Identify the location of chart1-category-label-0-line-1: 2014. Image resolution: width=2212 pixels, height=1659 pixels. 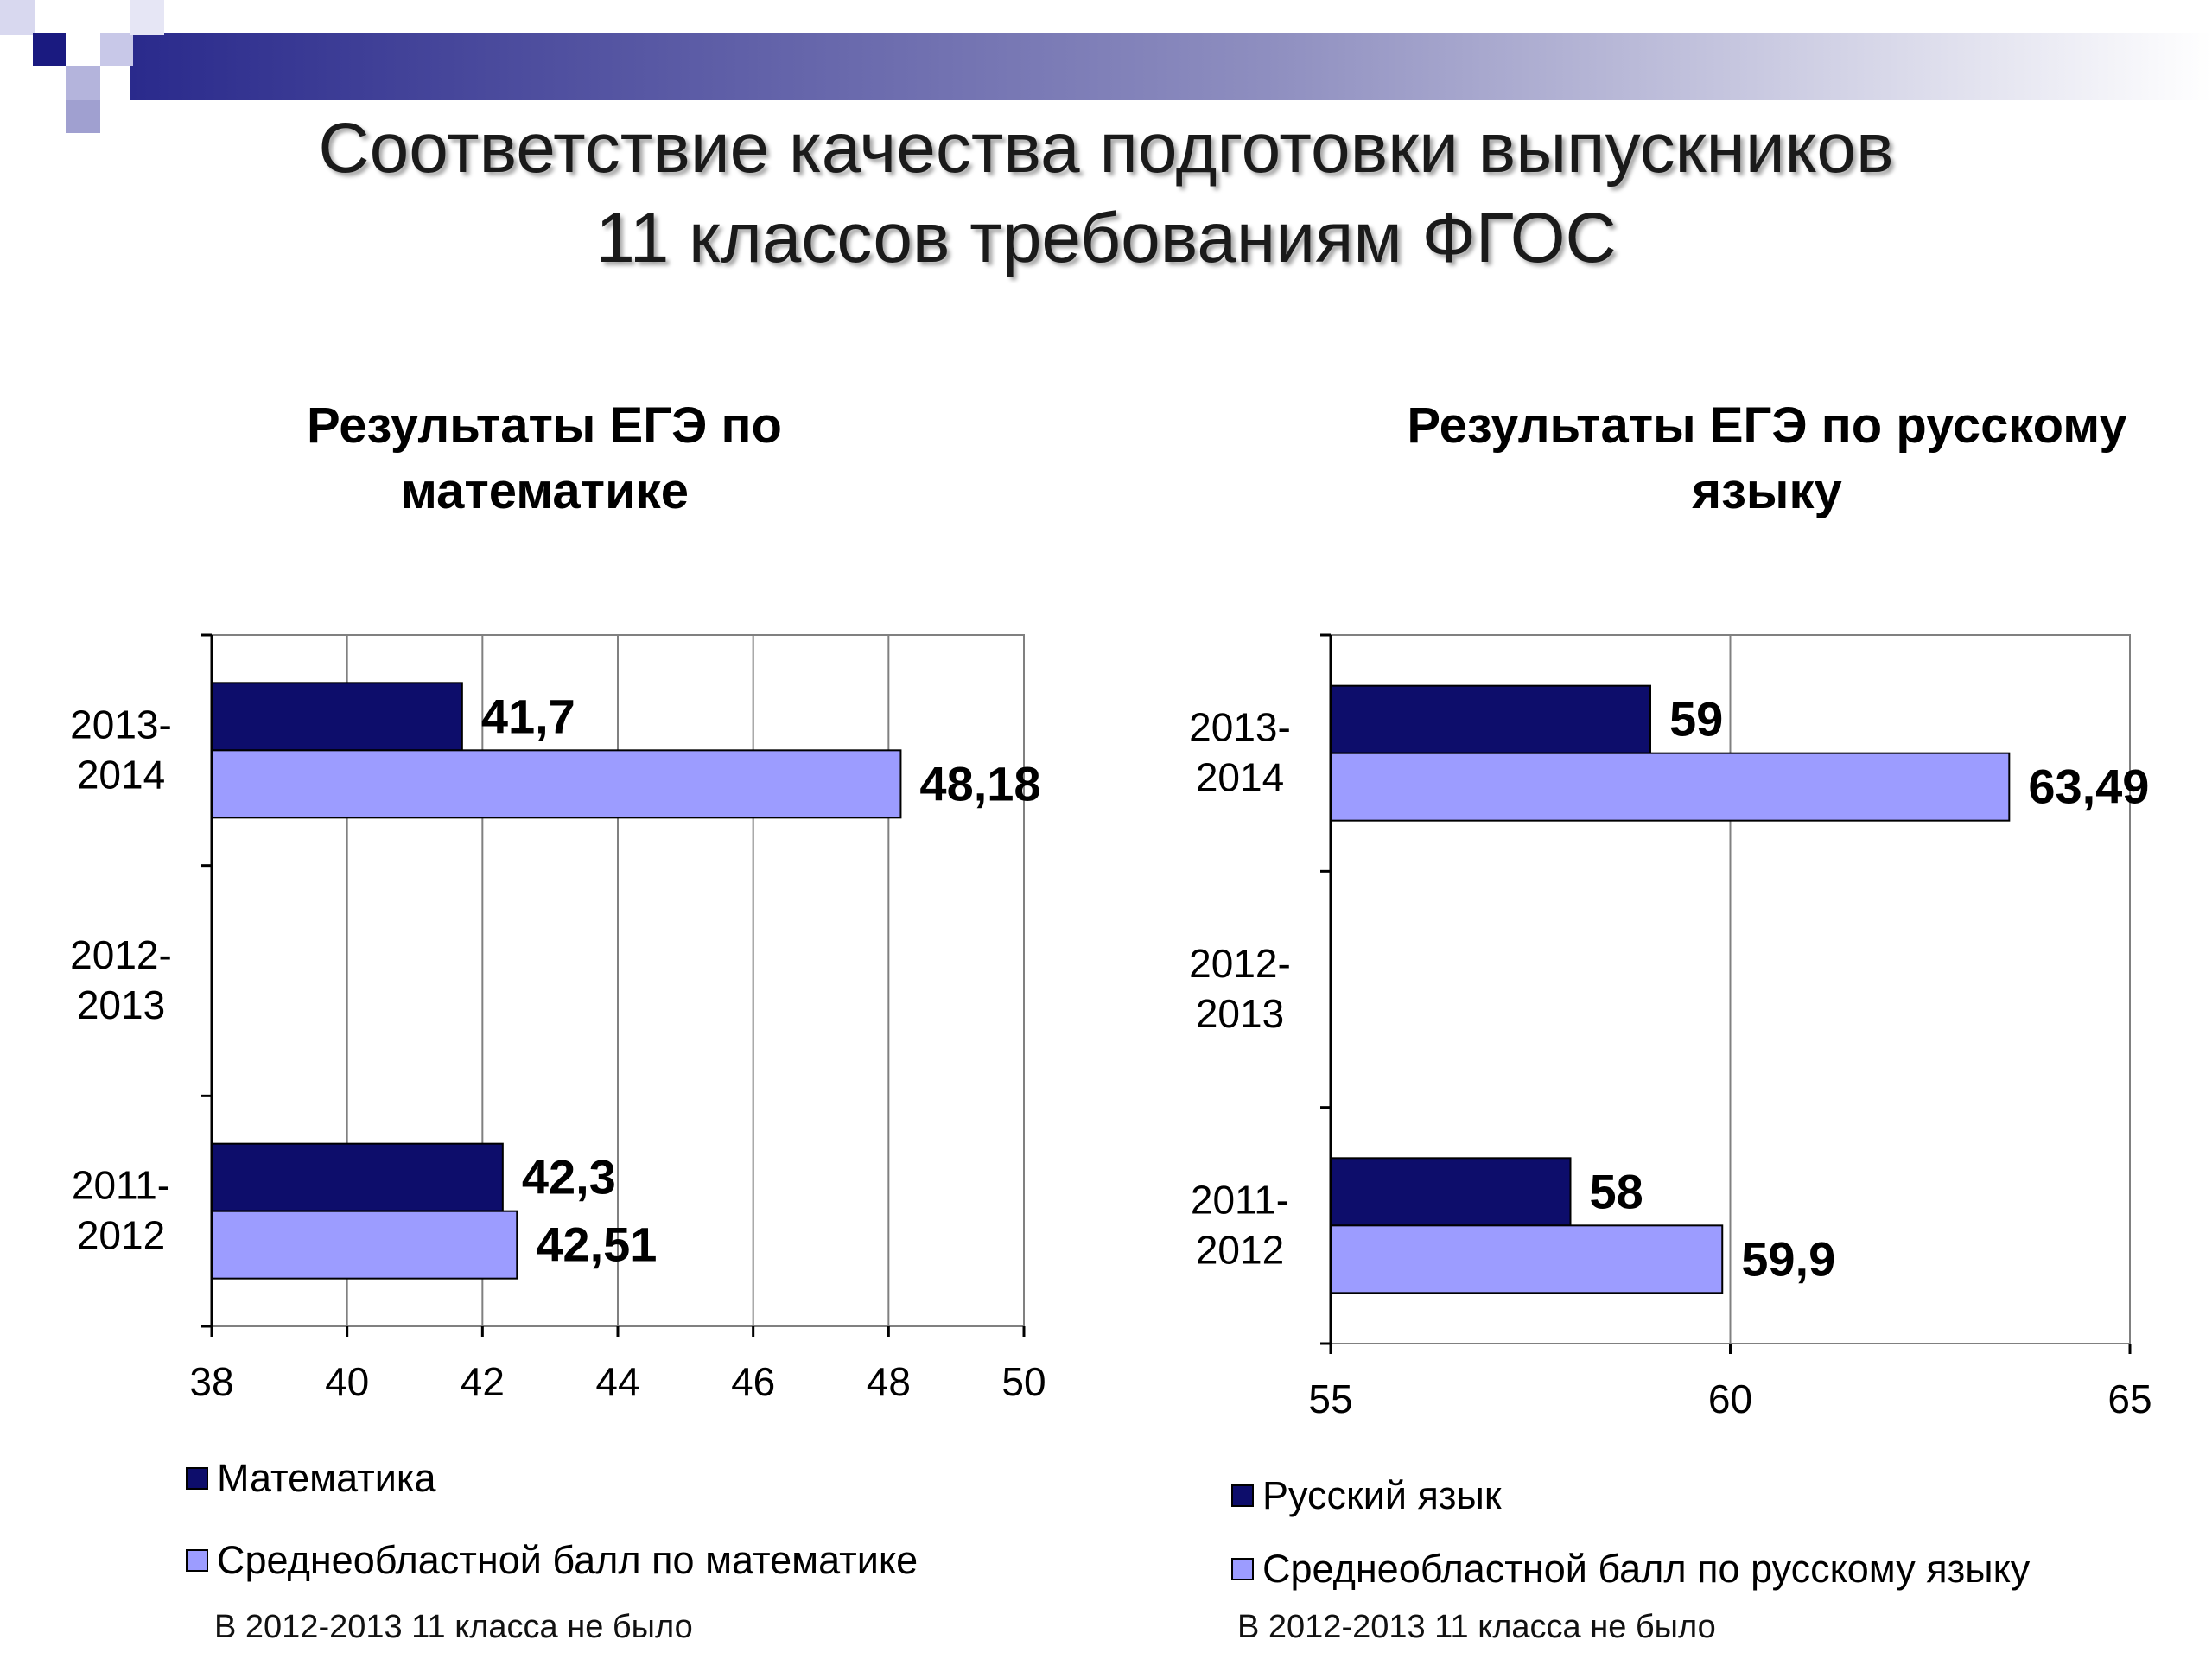
(121, 774).